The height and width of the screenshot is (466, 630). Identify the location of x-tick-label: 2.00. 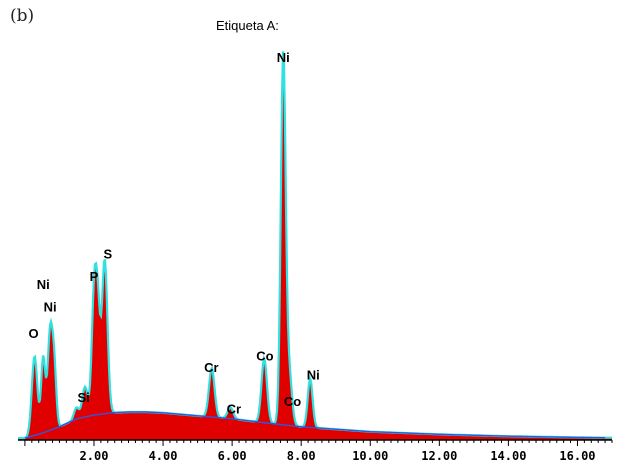
(94, 456).